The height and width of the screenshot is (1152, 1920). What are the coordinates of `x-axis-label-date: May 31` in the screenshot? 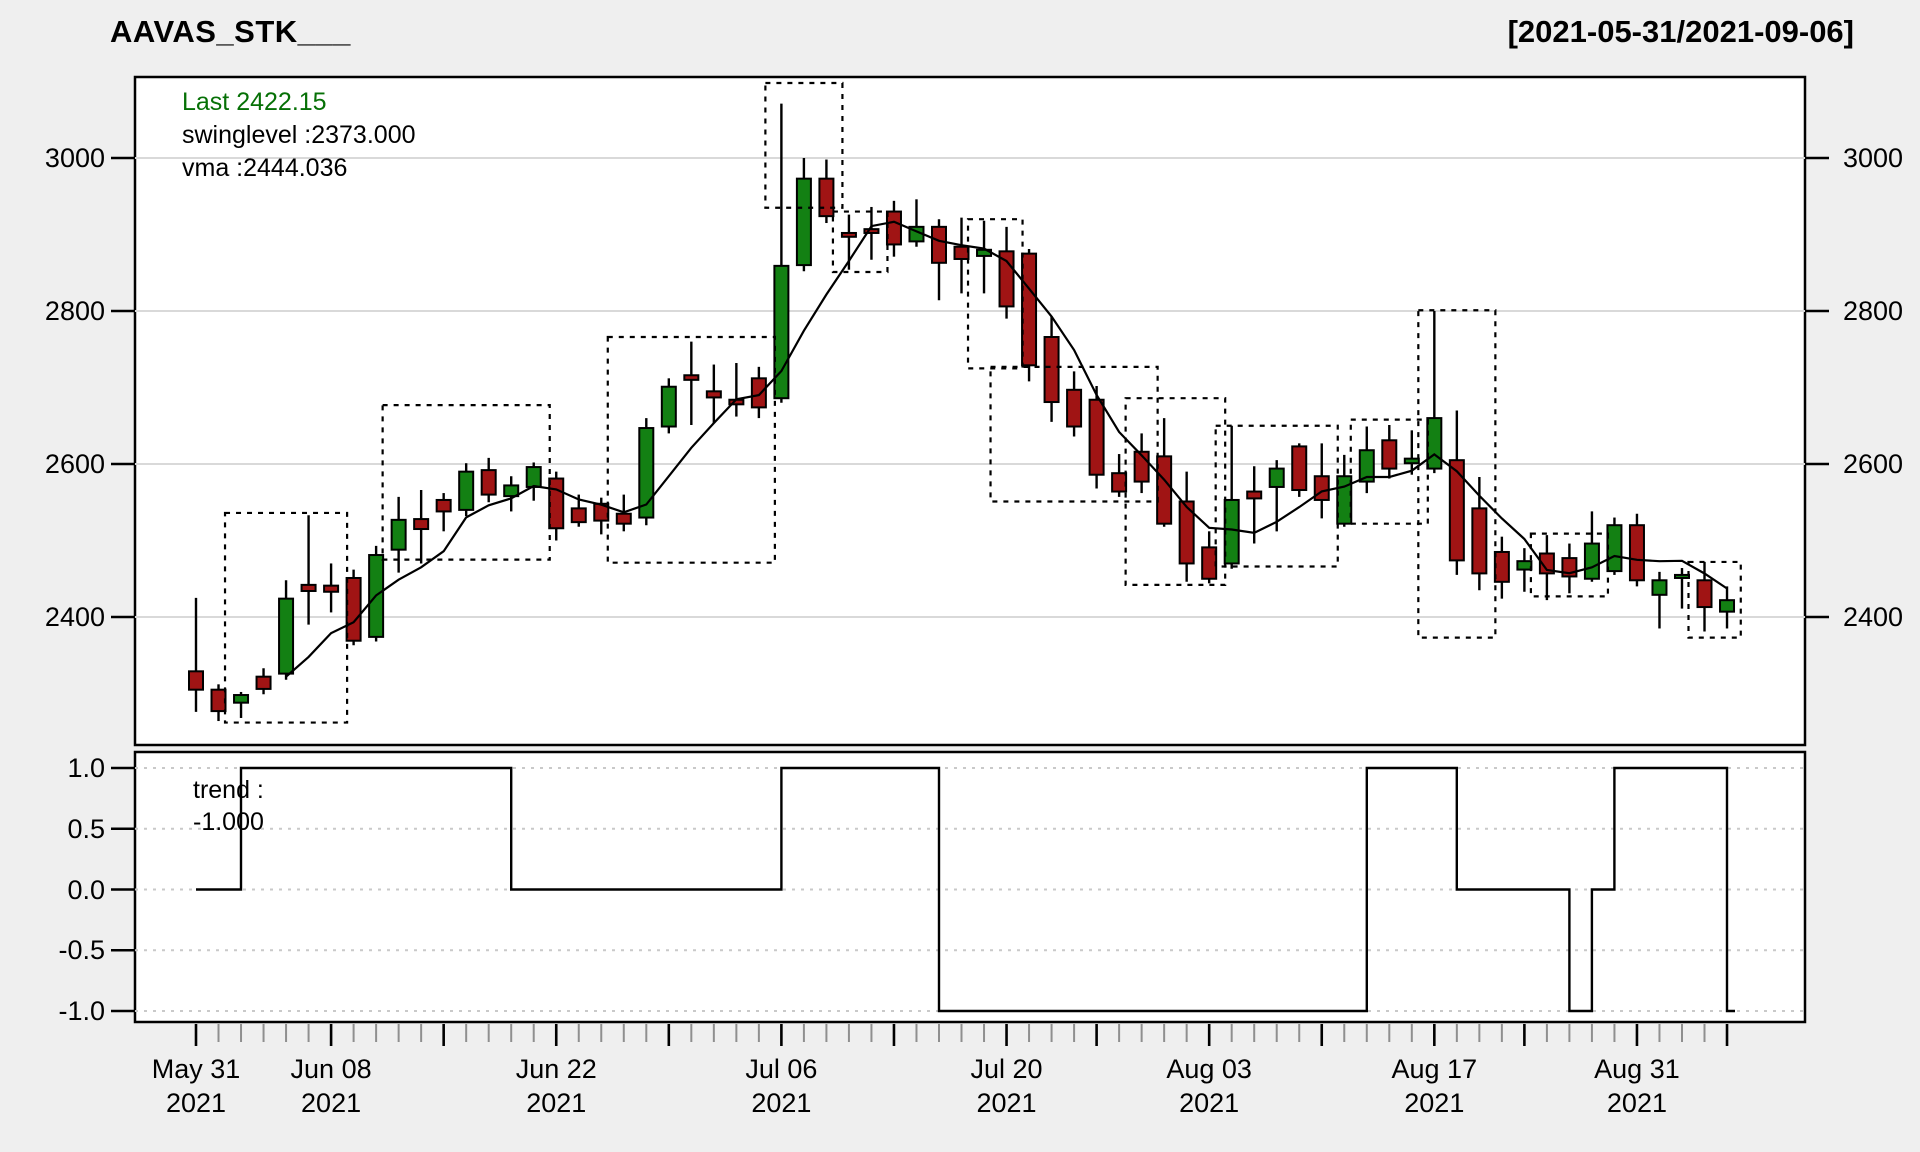 It's located at (196, 1069).